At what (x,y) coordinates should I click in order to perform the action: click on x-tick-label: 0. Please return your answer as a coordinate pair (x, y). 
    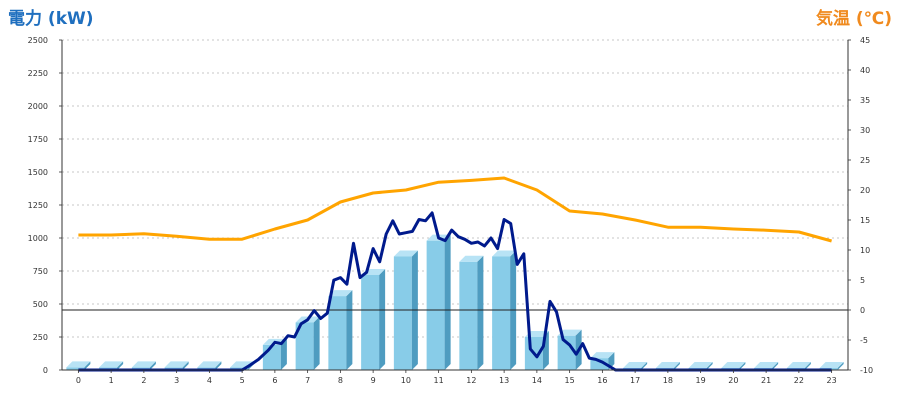
    Looking at the image, I should click on (78, 380).